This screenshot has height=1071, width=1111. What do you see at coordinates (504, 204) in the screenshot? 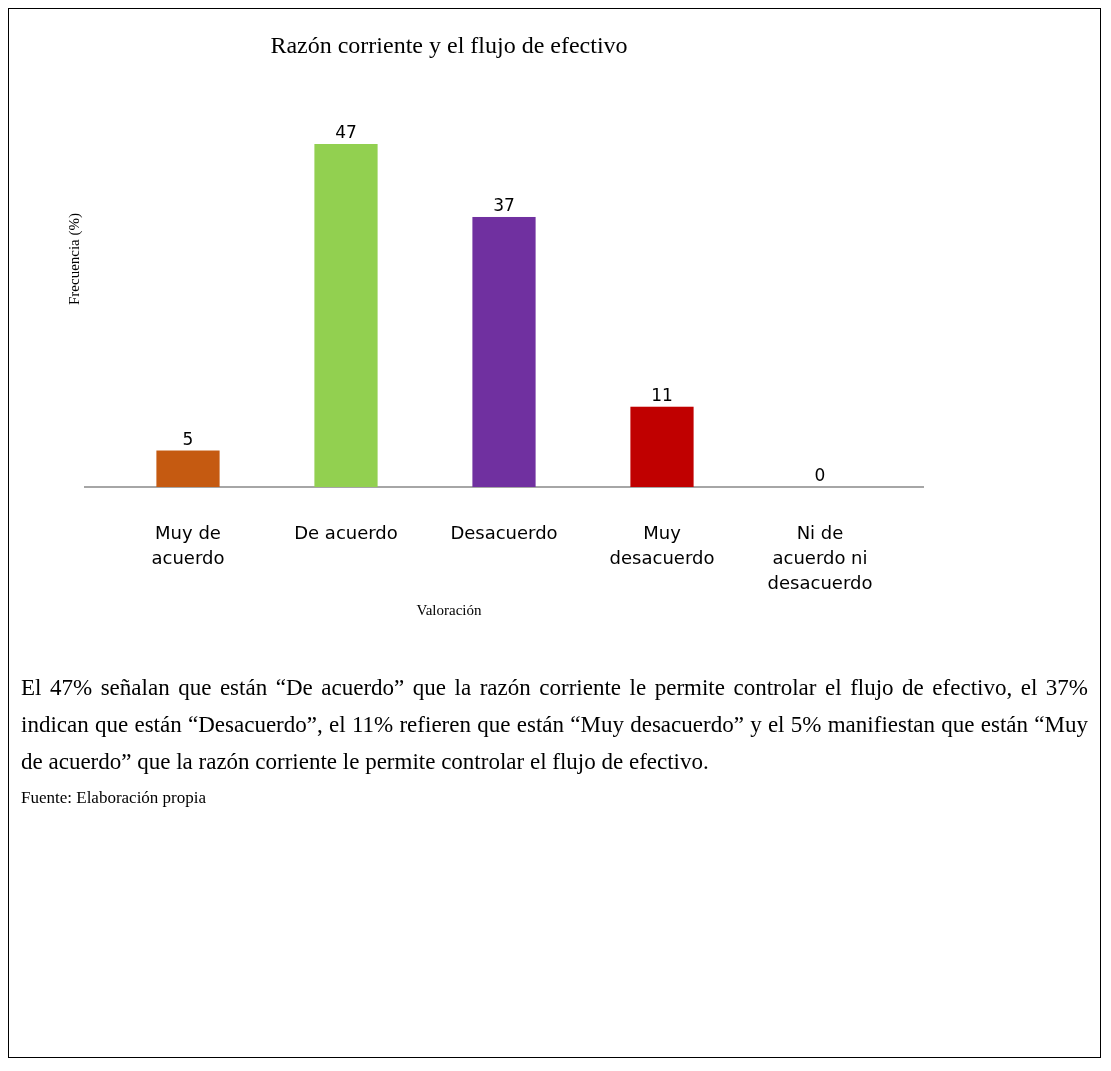
I see `data-label: 37` at bounding box center [504, 204].